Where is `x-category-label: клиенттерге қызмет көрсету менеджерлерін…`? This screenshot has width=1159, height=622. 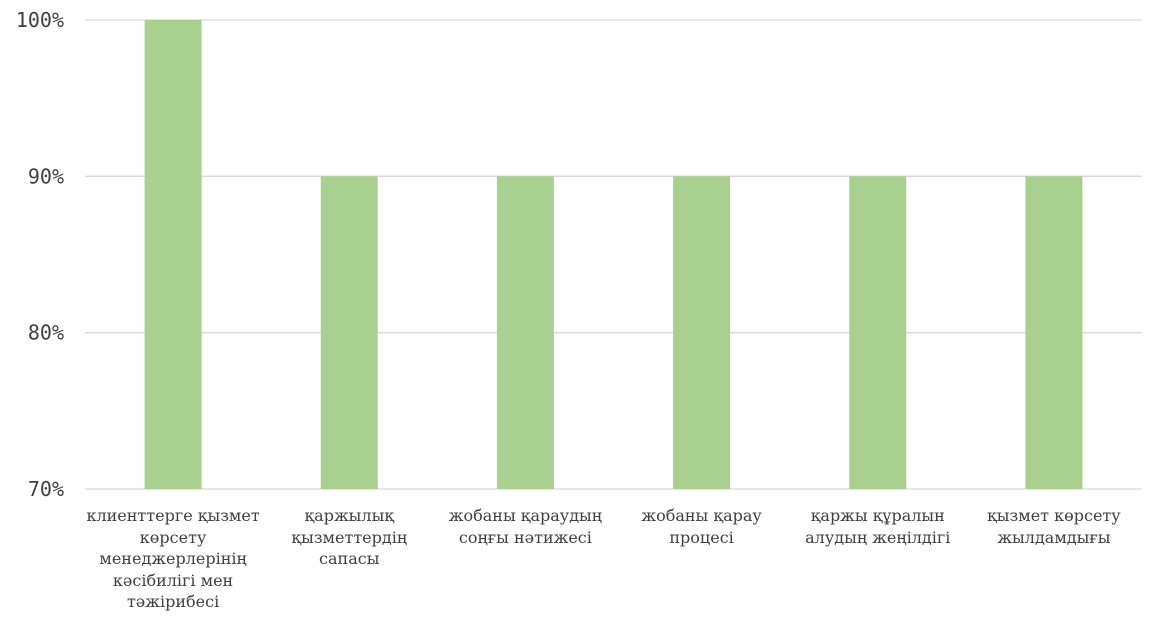 x-category-label: клиенттерге қызмет көрсету менеджерлерін… is located at coordinates (173, 558).